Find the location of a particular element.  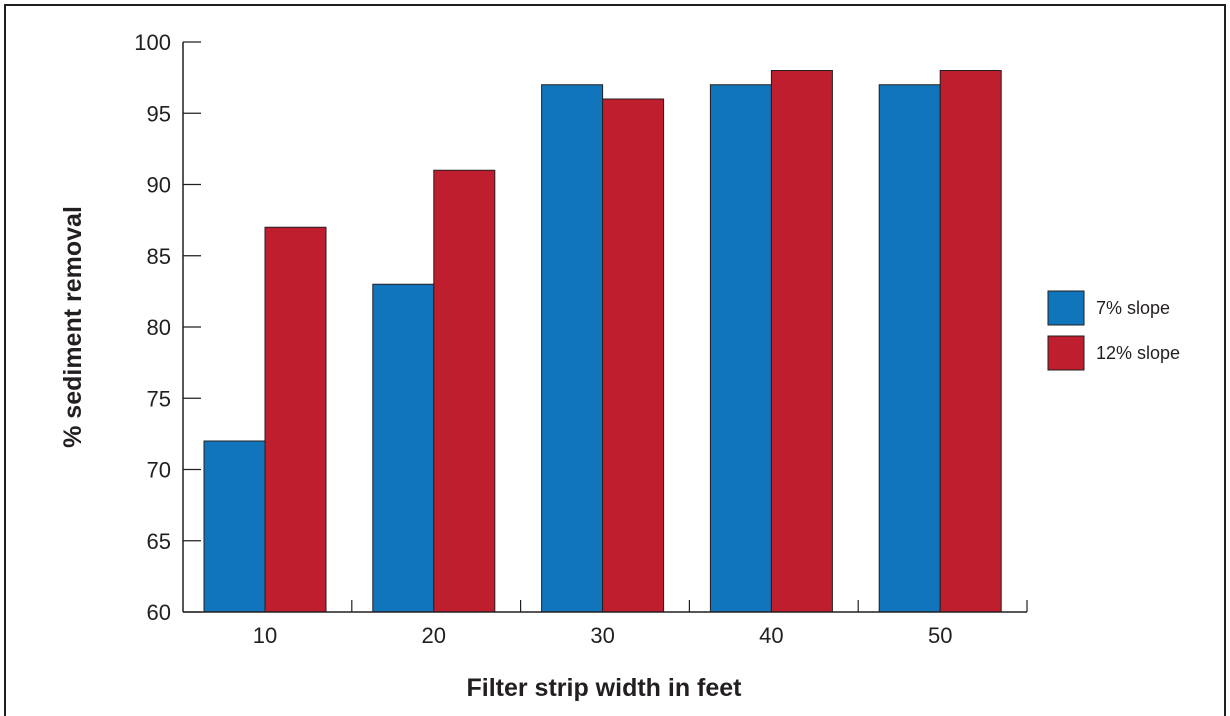

x-ticks-group: 10 20 30 40 50 is located at coordinates (640, 624).